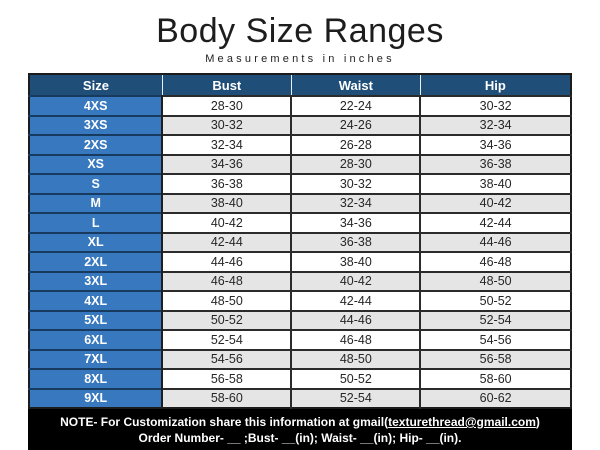  I want to click on table-row: 6XL 52-54 46-48 54-56, so click(300, 339).